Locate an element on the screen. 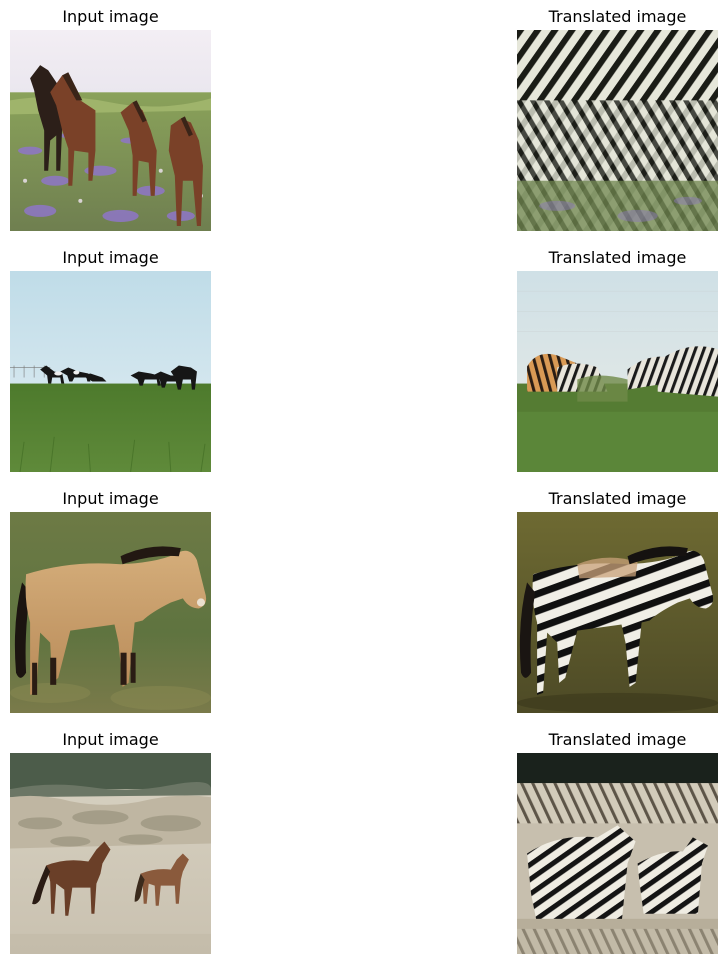 This screenshot has height=966, width=728. input-title-1: Input image is located at coordinates (110, 16).